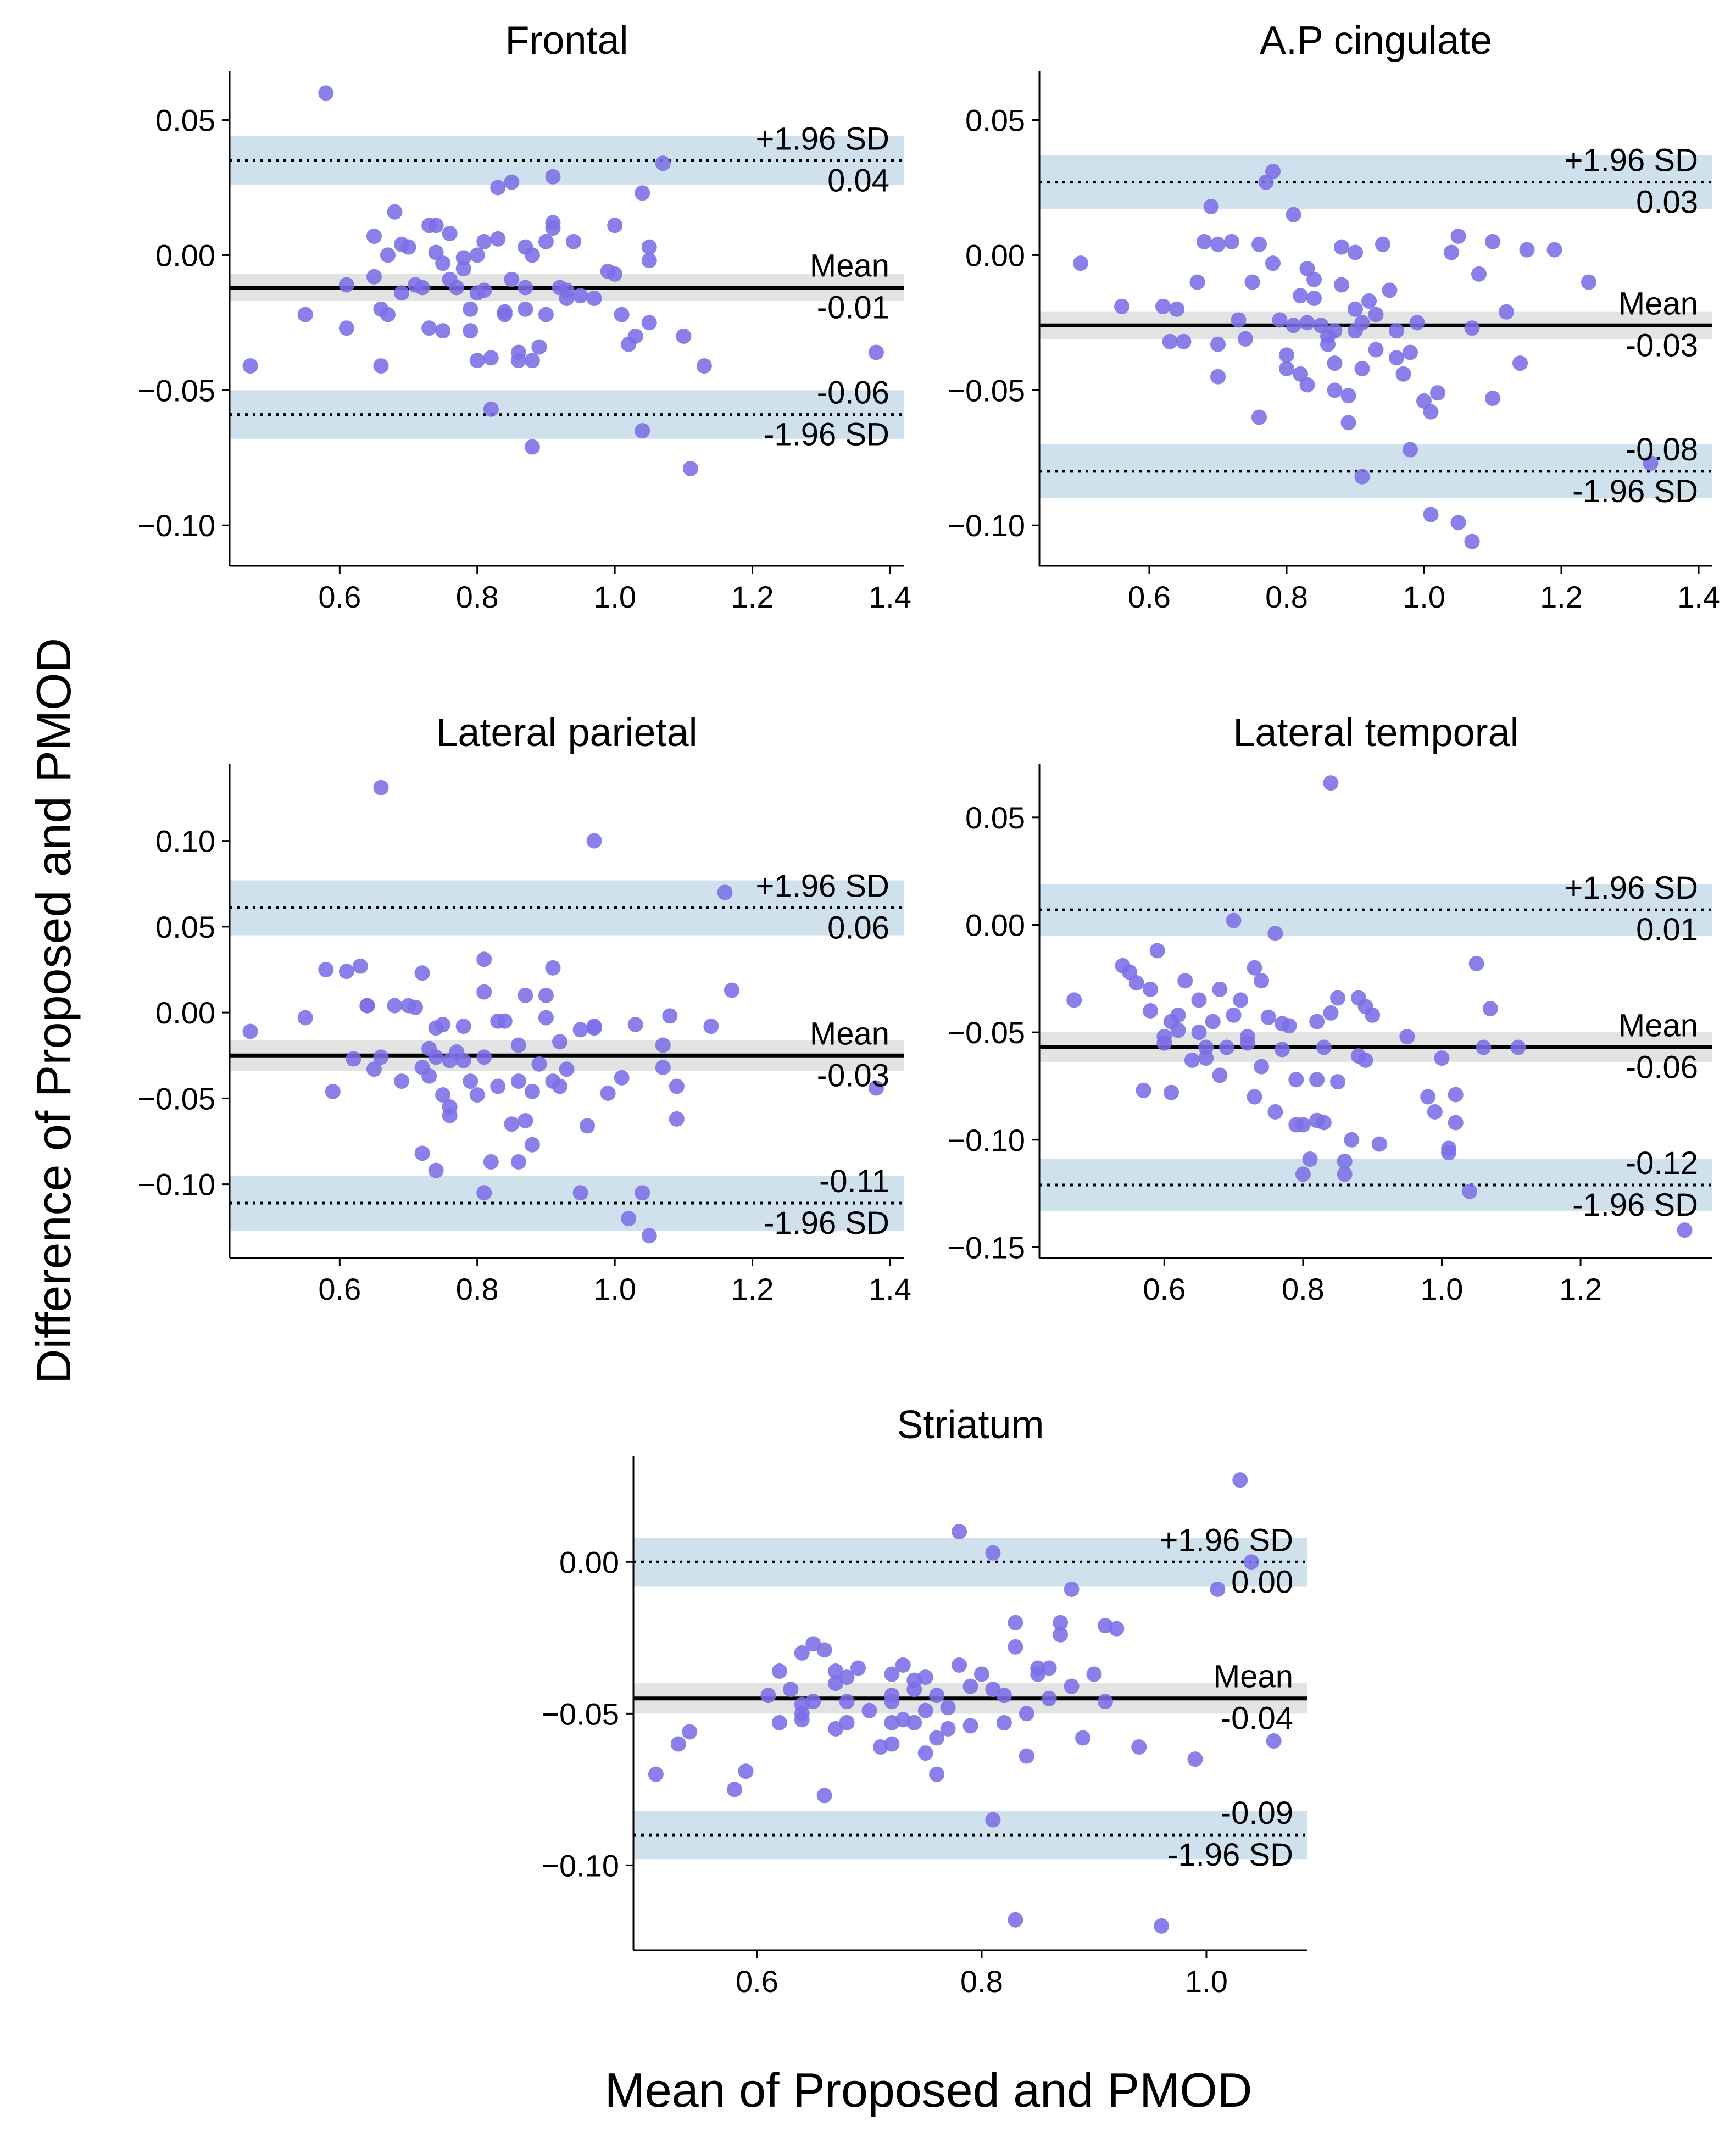  Describe the element at coordinates (1580, 1289) in the screenshot. I see `x-tick-label: 1.2` at that location.